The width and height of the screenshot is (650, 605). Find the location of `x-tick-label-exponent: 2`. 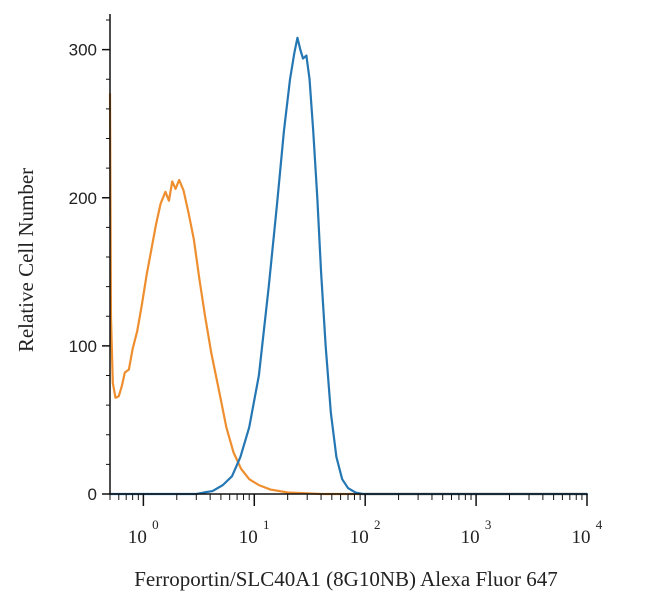

x-tick-label-exponent: 2 is located at coordinates (377, 524).